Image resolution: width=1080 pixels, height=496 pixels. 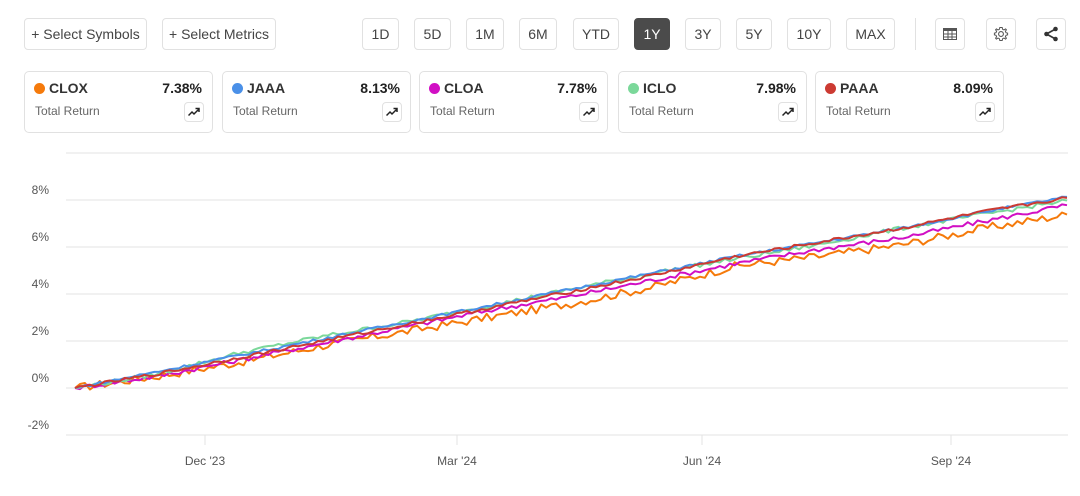 What do you see at coordinates (41, 331) in the screenshot?
I see `y-tick-label: 2%` at bounding box center [41, 331].